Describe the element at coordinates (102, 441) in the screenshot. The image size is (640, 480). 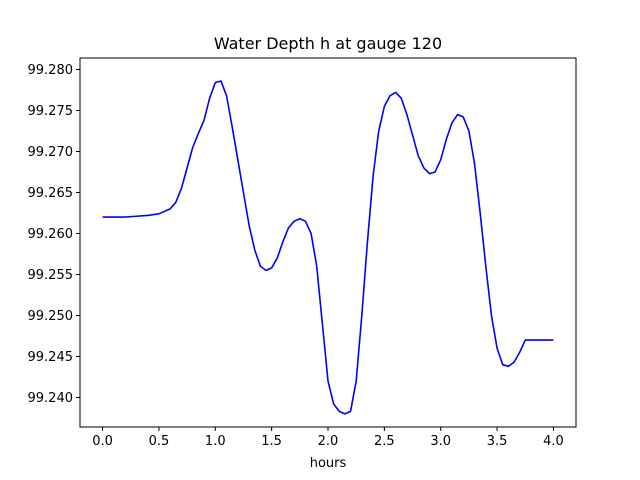
I see `x-tick-label: 0.0` at that location.